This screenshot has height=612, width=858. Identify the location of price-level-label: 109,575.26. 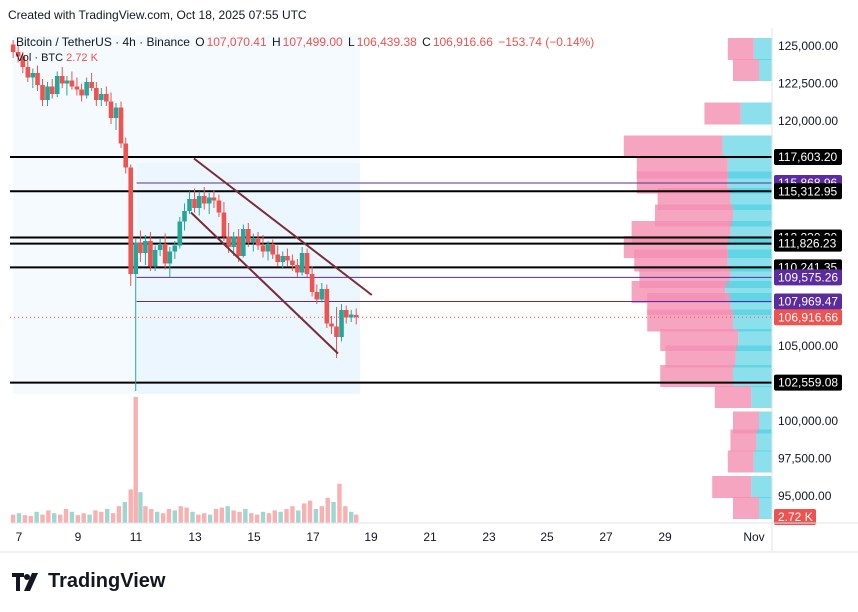
(808, 277).